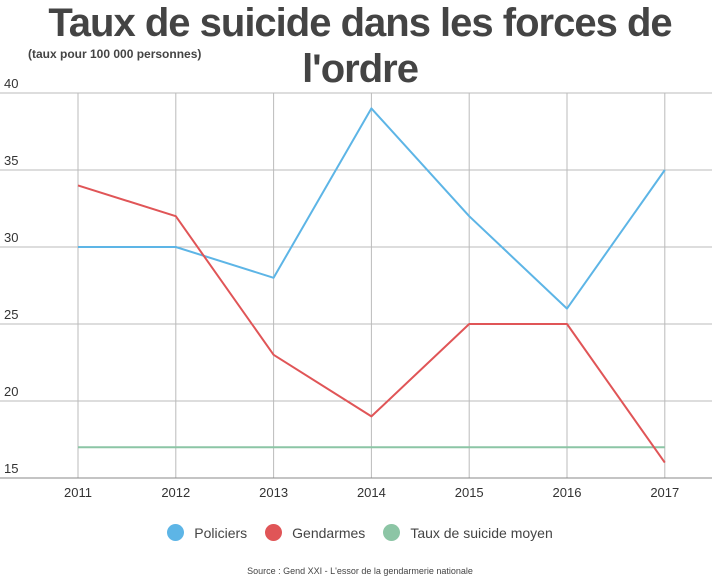 The height and width of the screenshot is (580, 720). Describe the element at coordinates (11, 314) in the screenshot. I see `y-tick-label: 25` at that location.